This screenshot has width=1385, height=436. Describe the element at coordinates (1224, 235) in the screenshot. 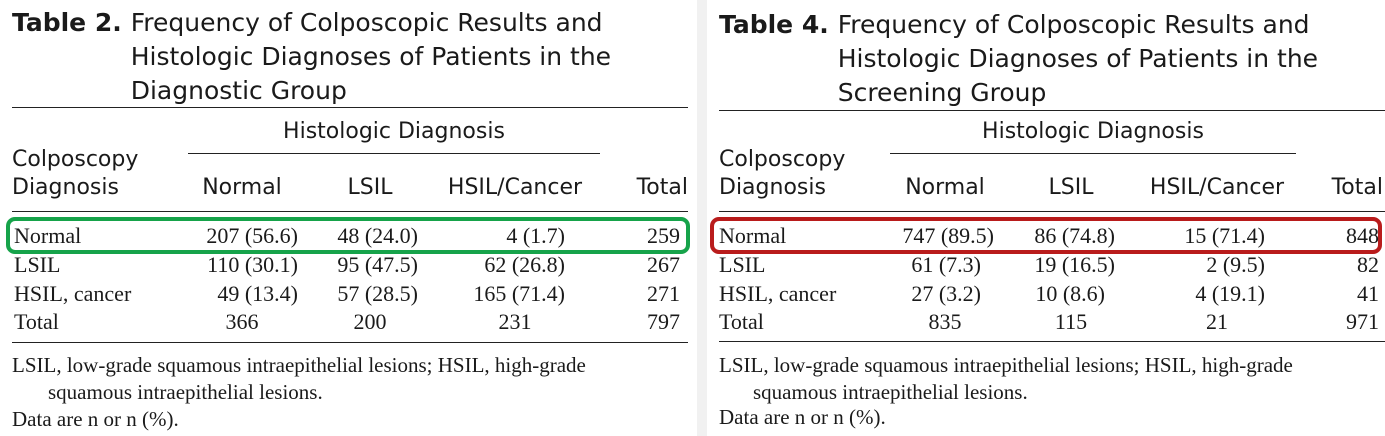

I see `table-cell: 15 (71.4)` at that location.